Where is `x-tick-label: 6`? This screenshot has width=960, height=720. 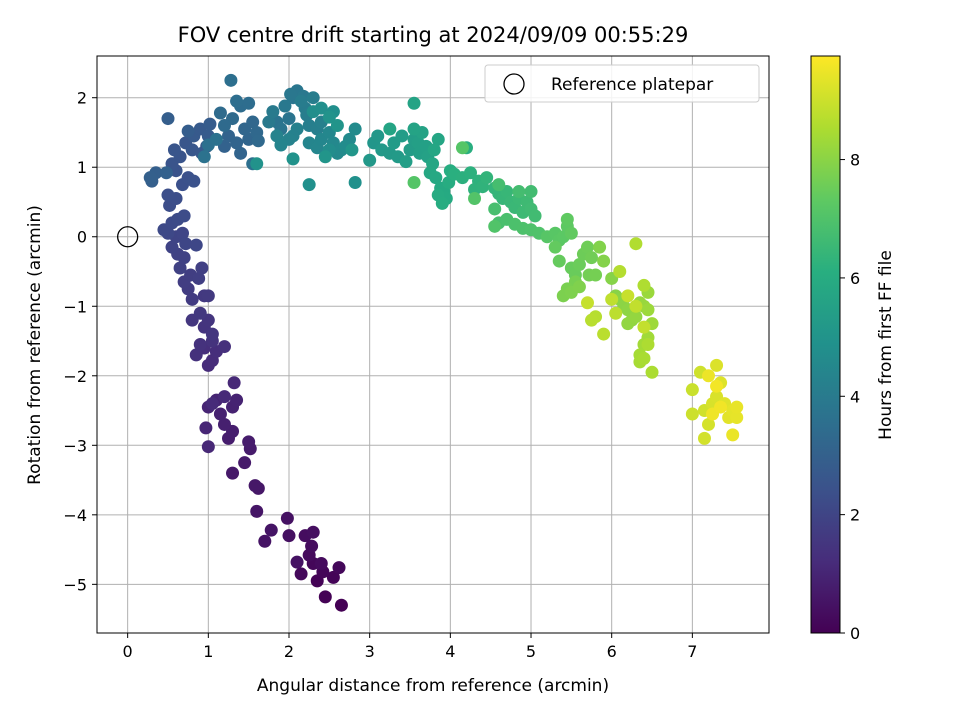
x-tick-label: 6 is located at coordinates (612, 651).